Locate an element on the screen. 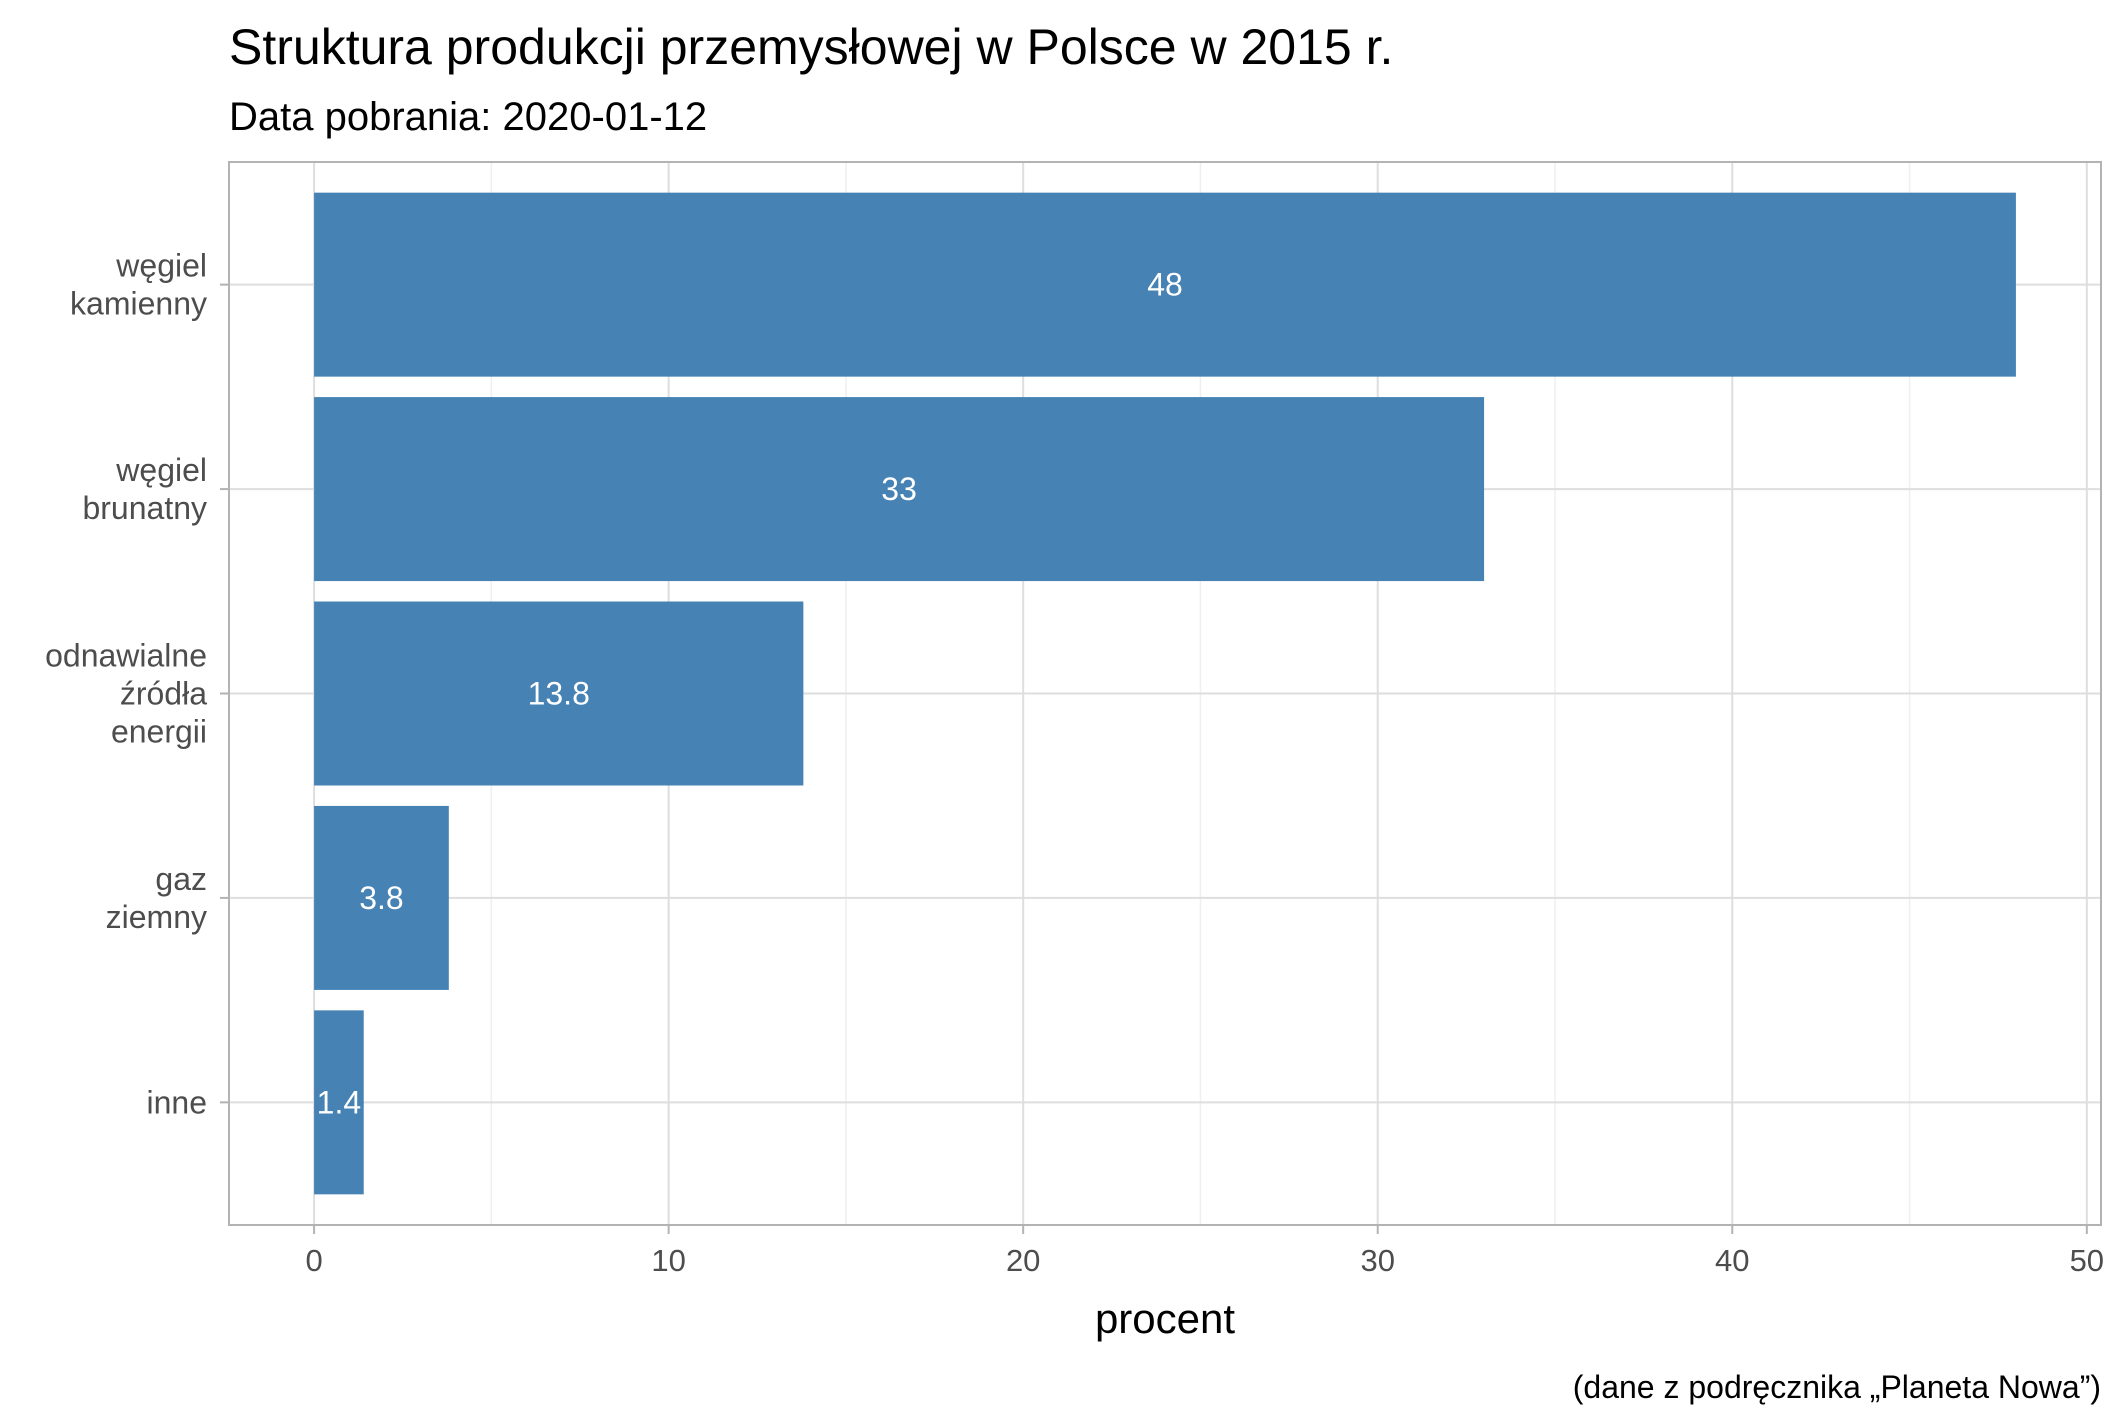 The image size is (2125, 1417). x-axis-title: procent is located at coordinates (1165, 1318).